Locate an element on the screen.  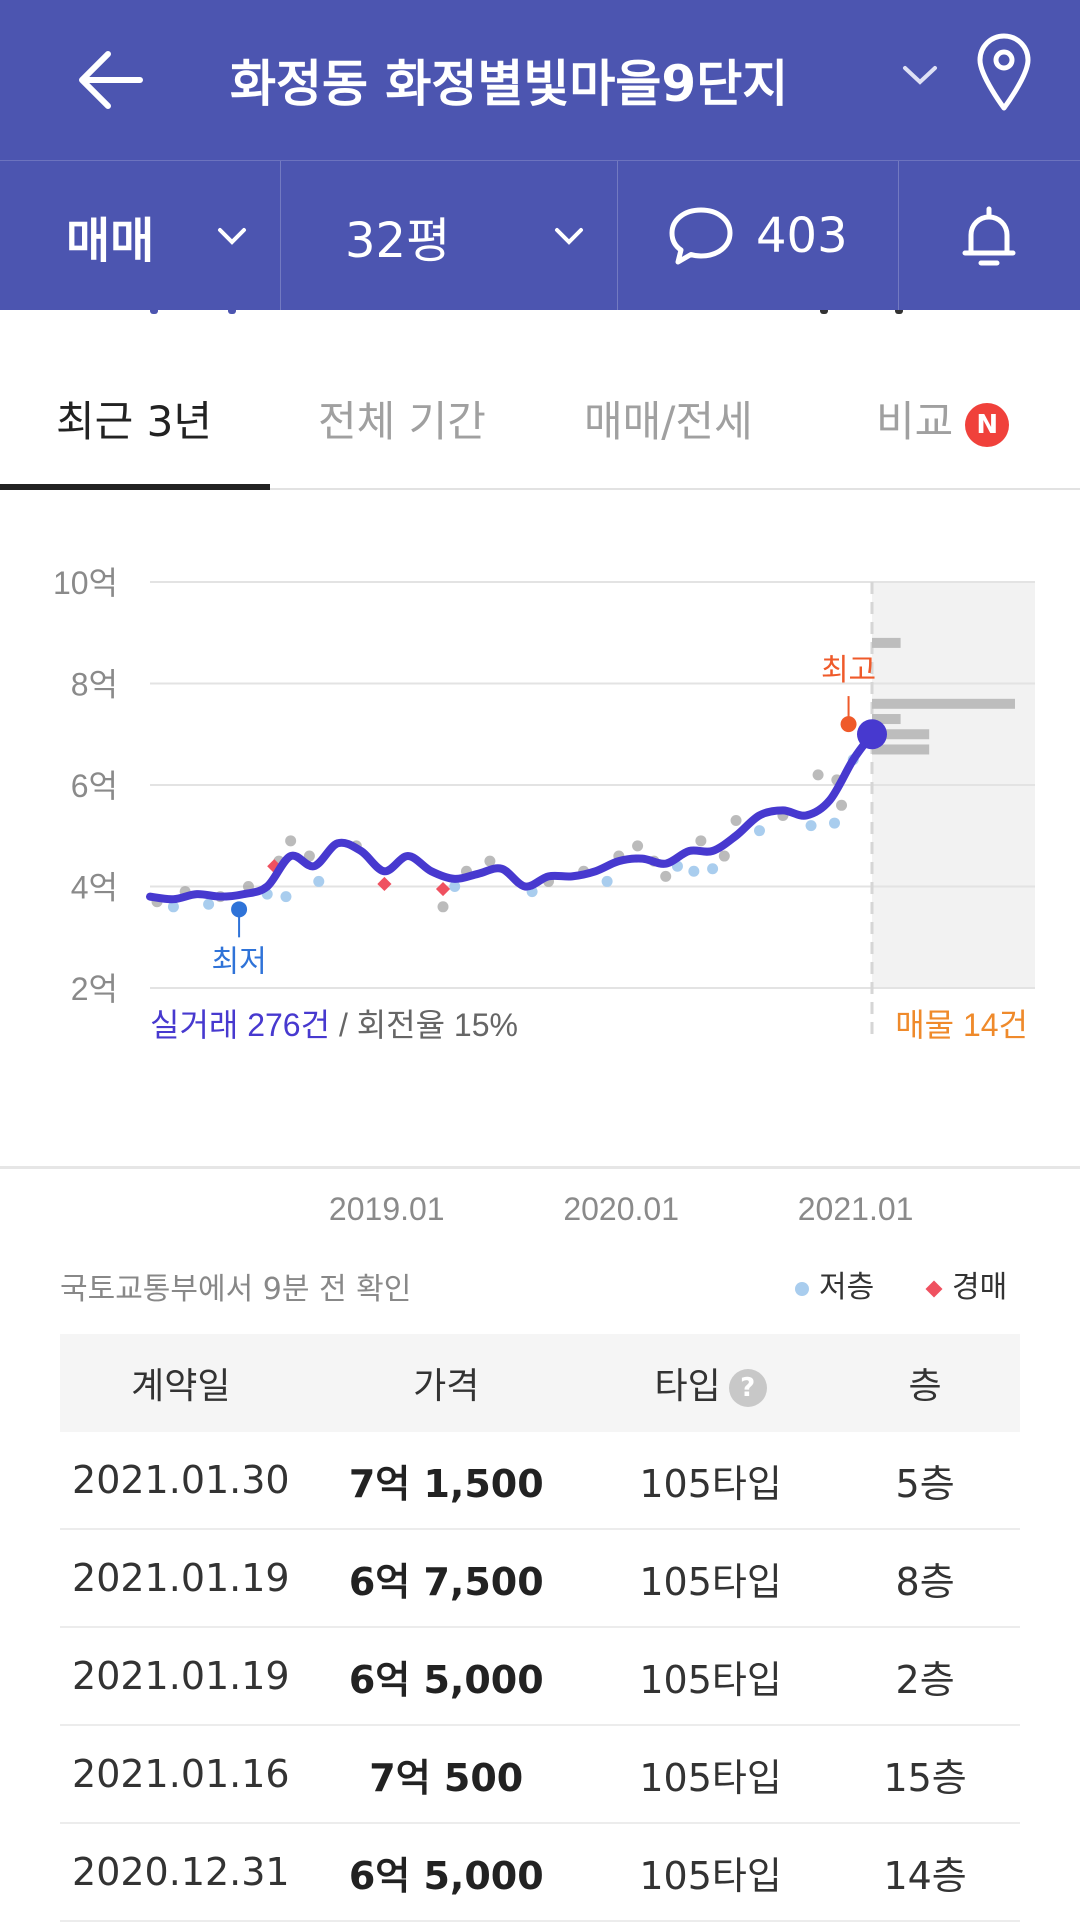
x-axis: 2019.01 2020.01 2021.01 is located at coordinates (621, 1209).